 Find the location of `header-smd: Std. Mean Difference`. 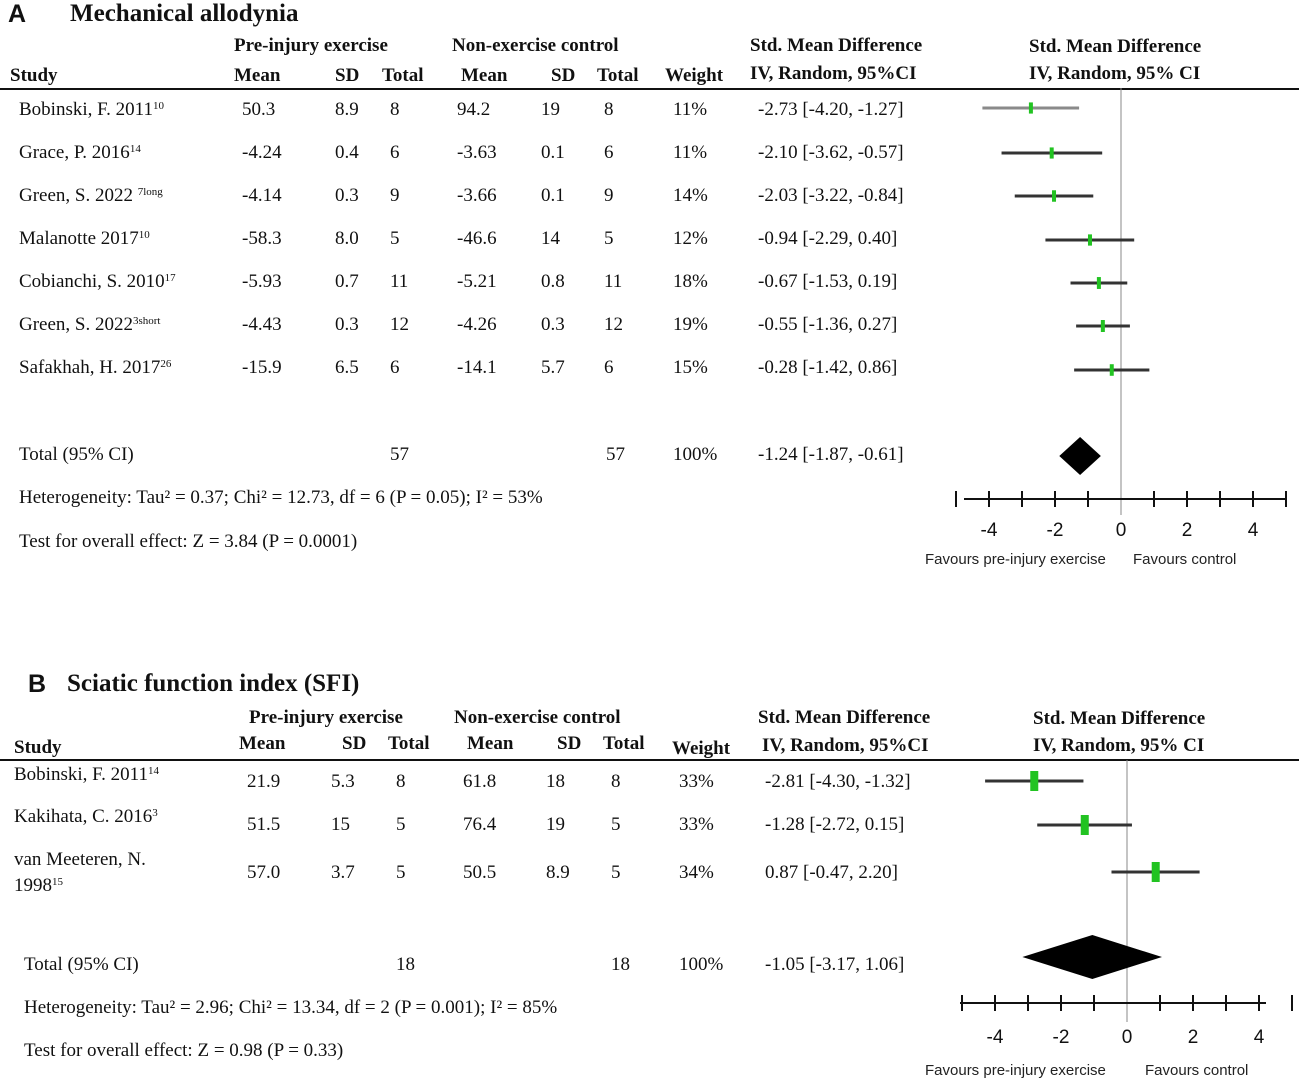

header-smd: Std. Mean Difference is located at coordinates (836, 45).